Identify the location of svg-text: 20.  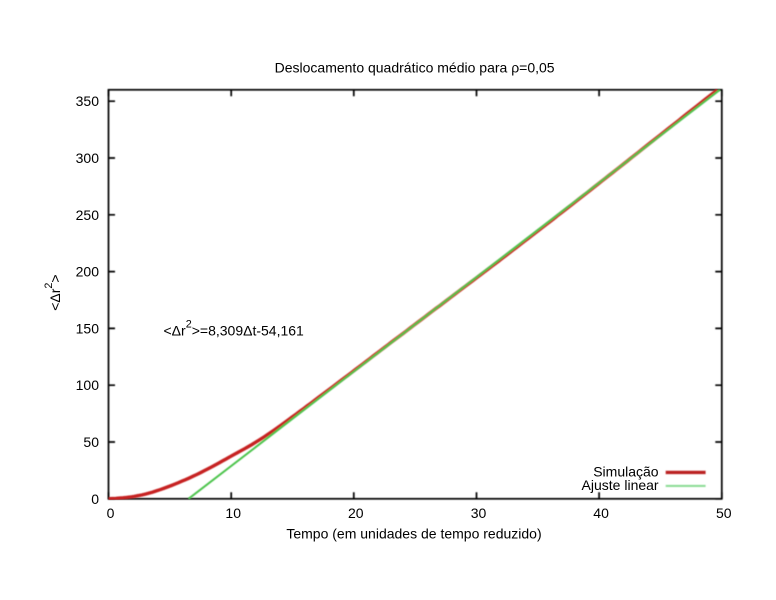
(356, 513).